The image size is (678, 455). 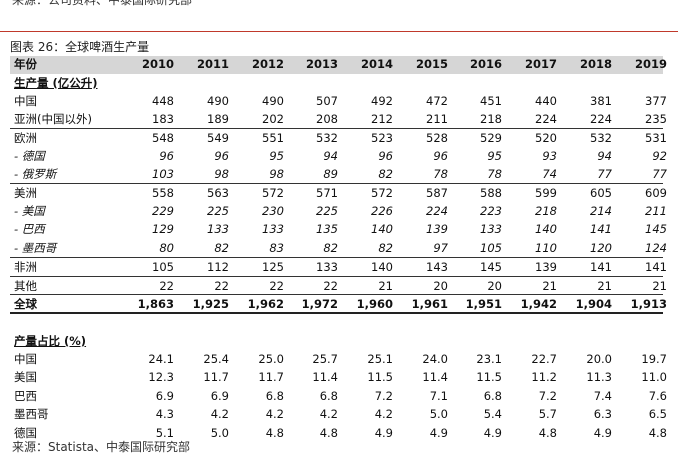 I want to click on year-header: 2019, so click(x=650, y=64).